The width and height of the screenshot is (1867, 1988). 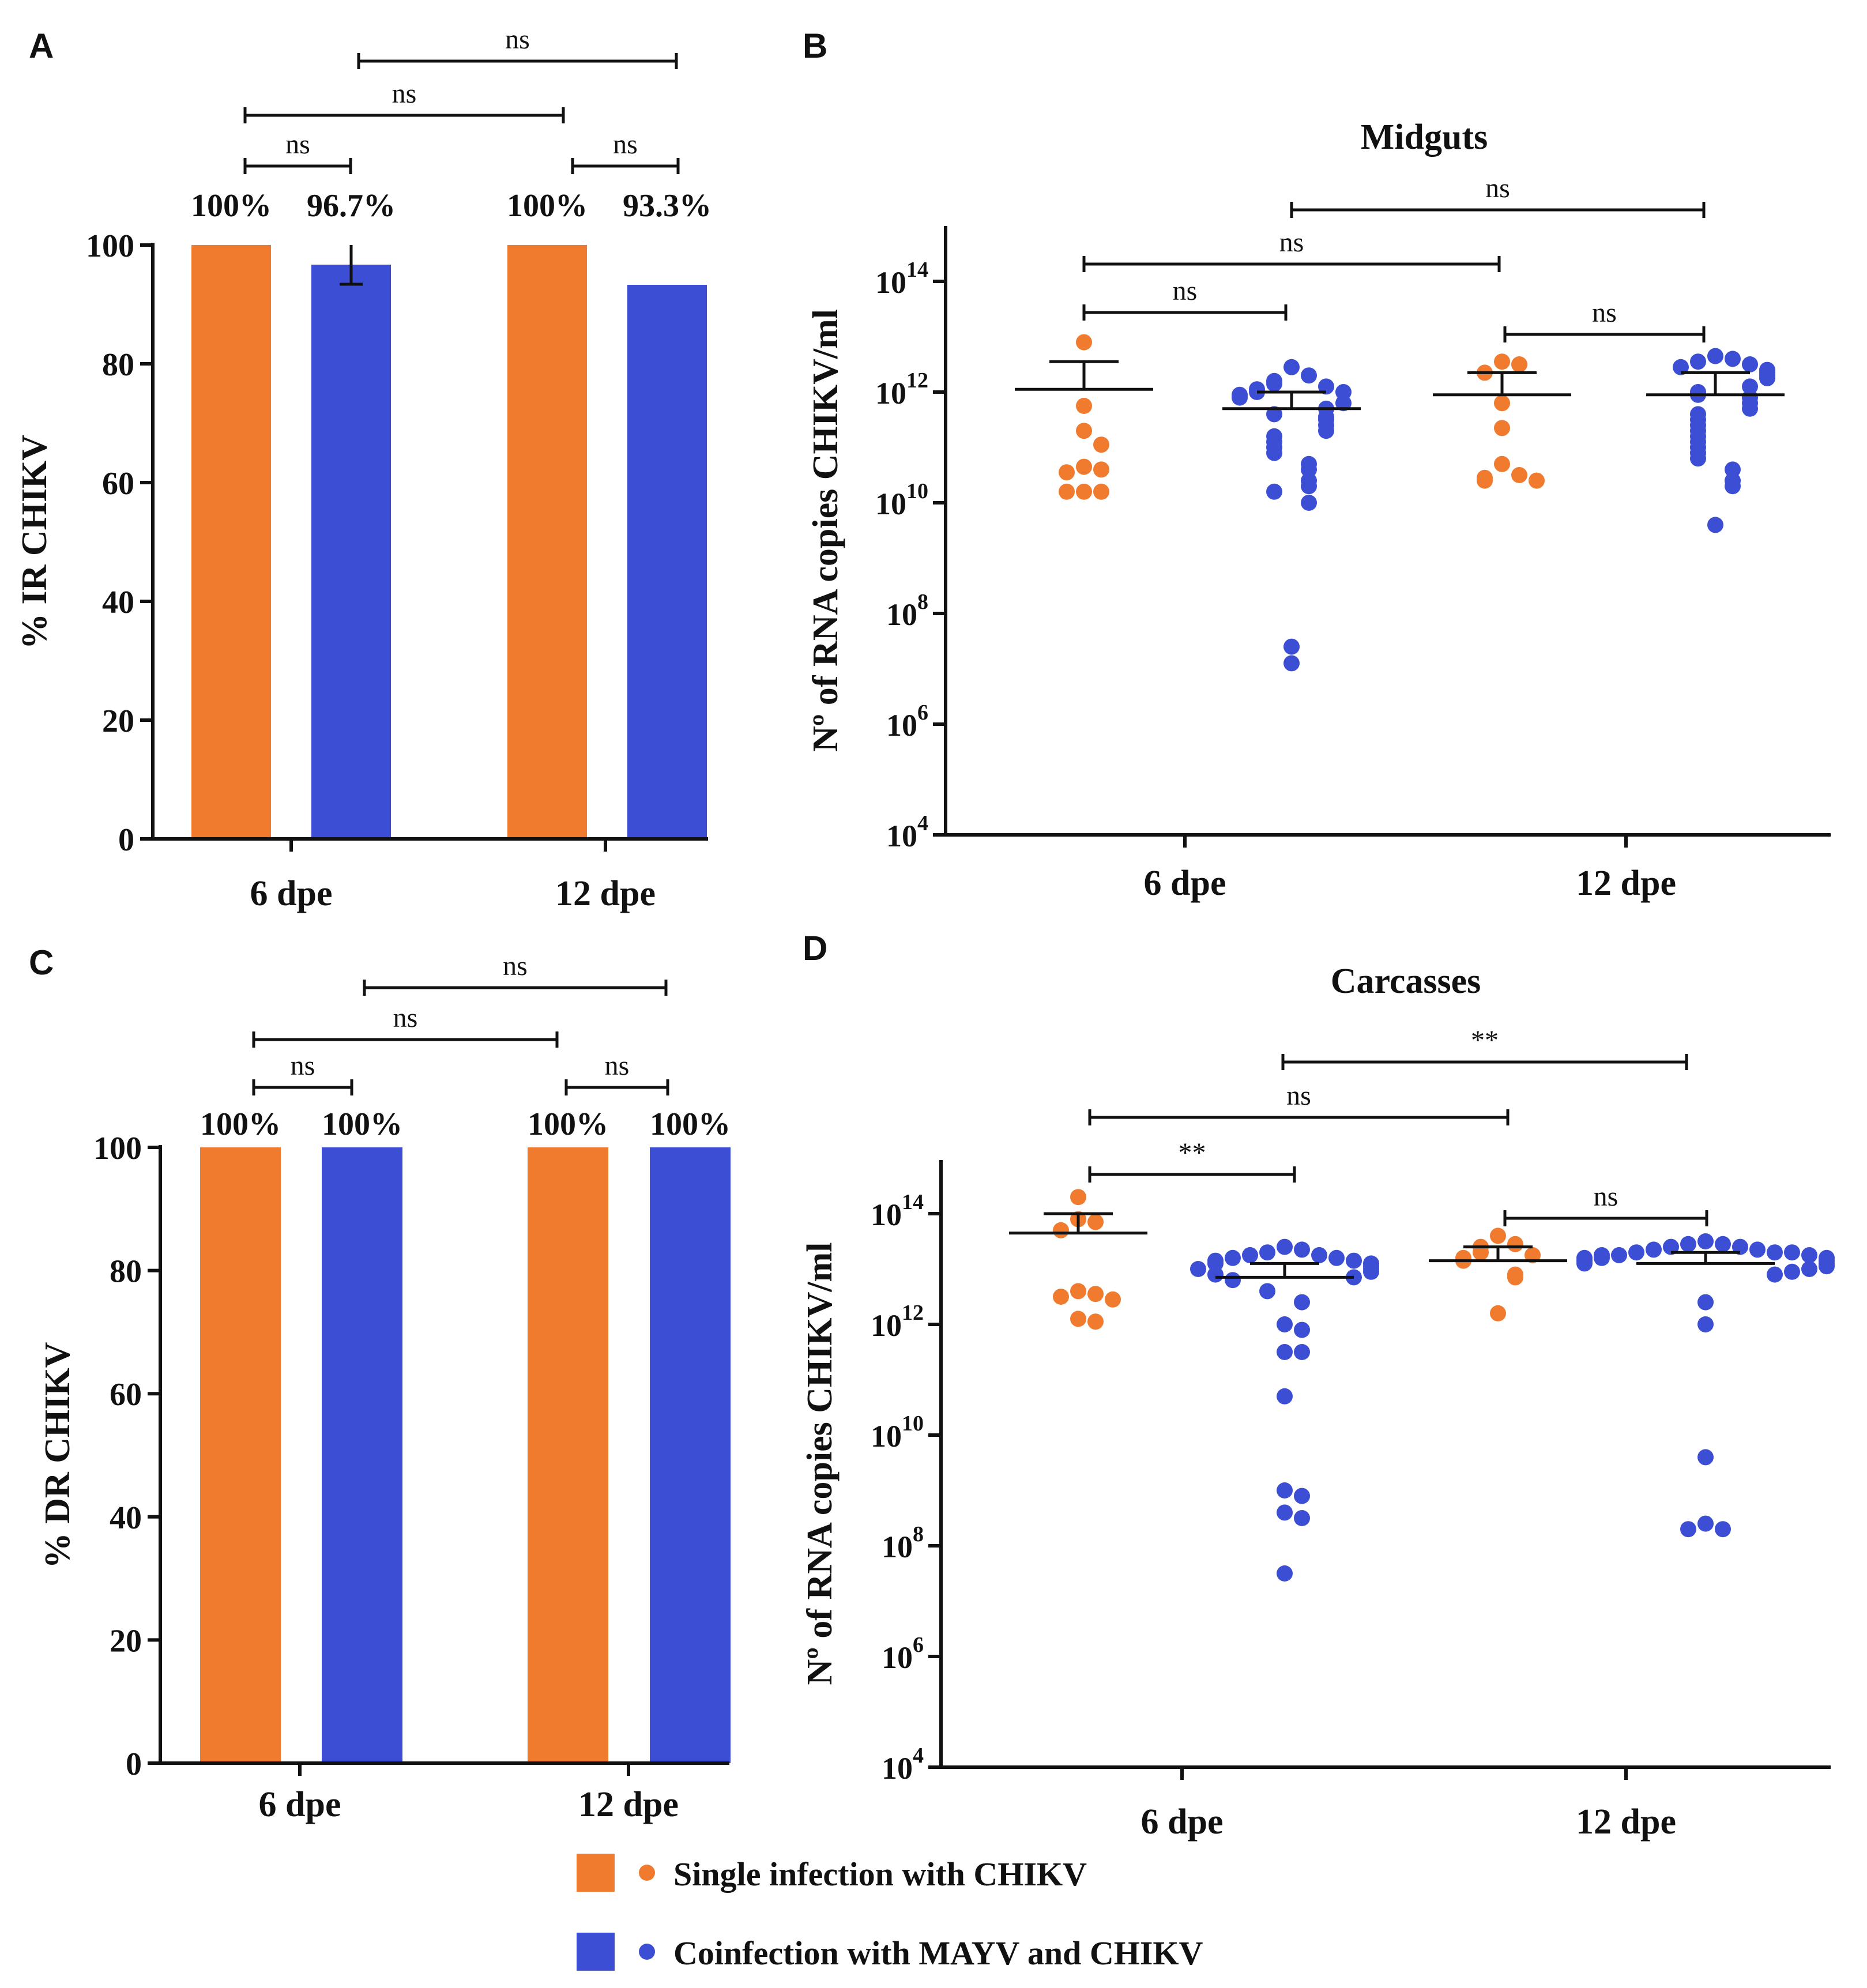 I want to click on legend-single-swatch, so click(x=596, y=1873).